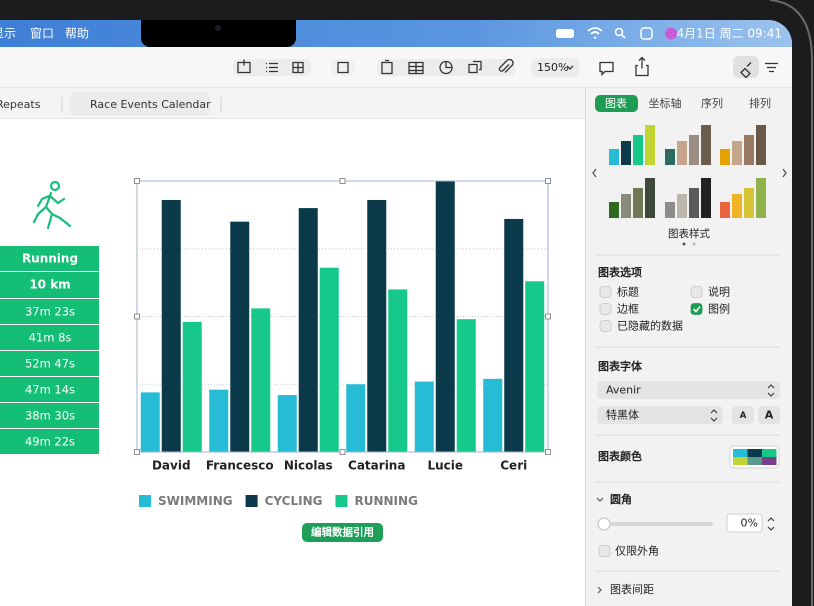 The height and width of the screenshot is (606, 814). Describe the element at coordinates (150, 104) in the screenshot. I see `sheet-tab: Race Events Calendar` at that location.